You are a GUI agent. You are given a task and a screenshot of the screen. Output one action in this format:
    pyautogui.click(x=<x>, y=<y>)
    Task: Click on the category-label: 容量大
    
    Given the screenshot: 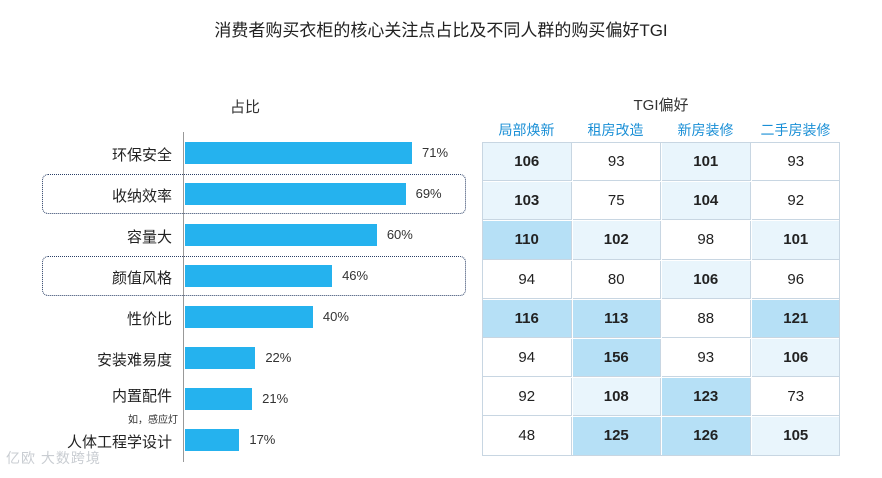 What is the action you would take?
    pyautogui.click(x=149, y=237)
    